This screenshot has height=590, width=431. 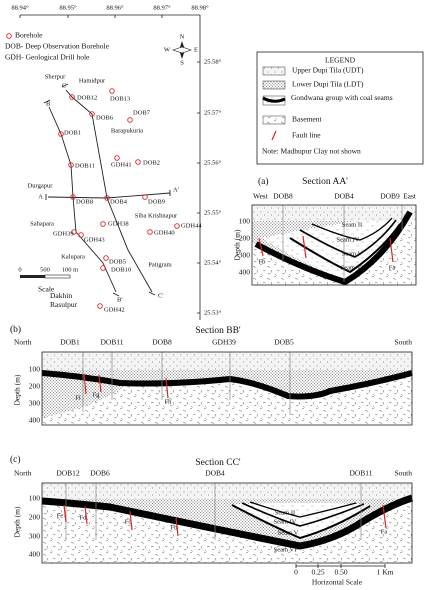 What do you see at coordinates (117, 261) in the screenshot?
I see `borehole-label: DOB5` at bounding box center [117, 261].